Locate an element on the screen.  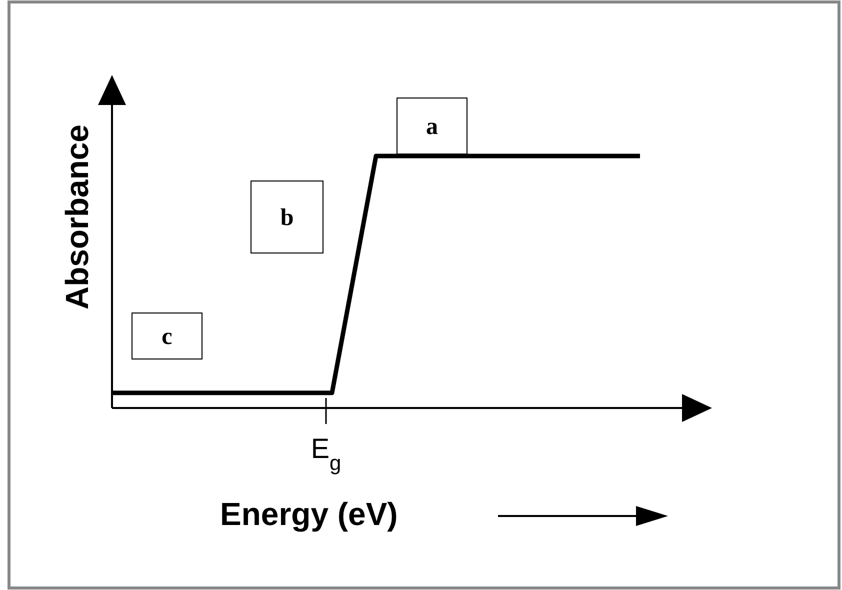
text: a is located at coordinates (432, 127).